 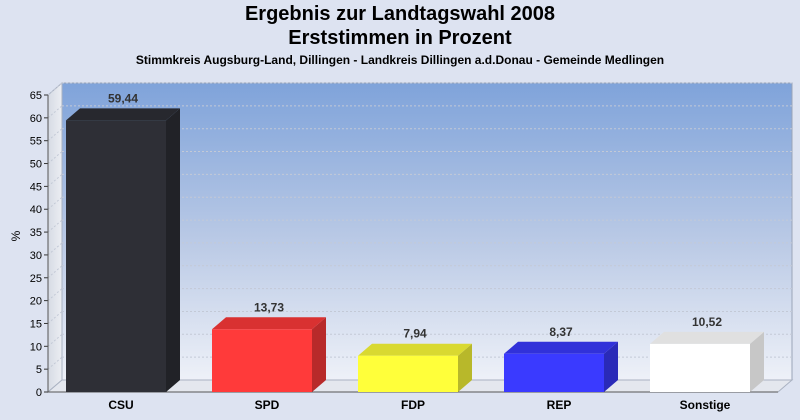 I want to click on plot-side-wall, so click(x=55, y=237).